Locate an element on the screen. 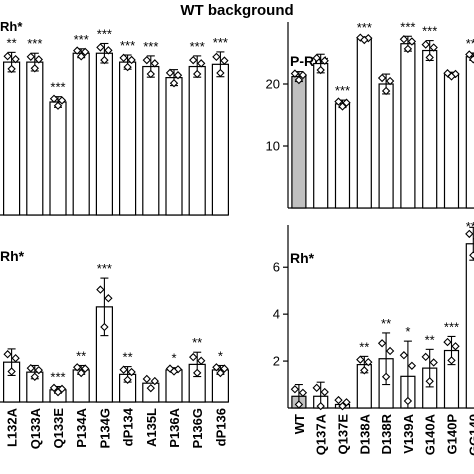 This screenshot has height=474, width=474. x-tick-label: Q137E is located at coordinates (343, 434).